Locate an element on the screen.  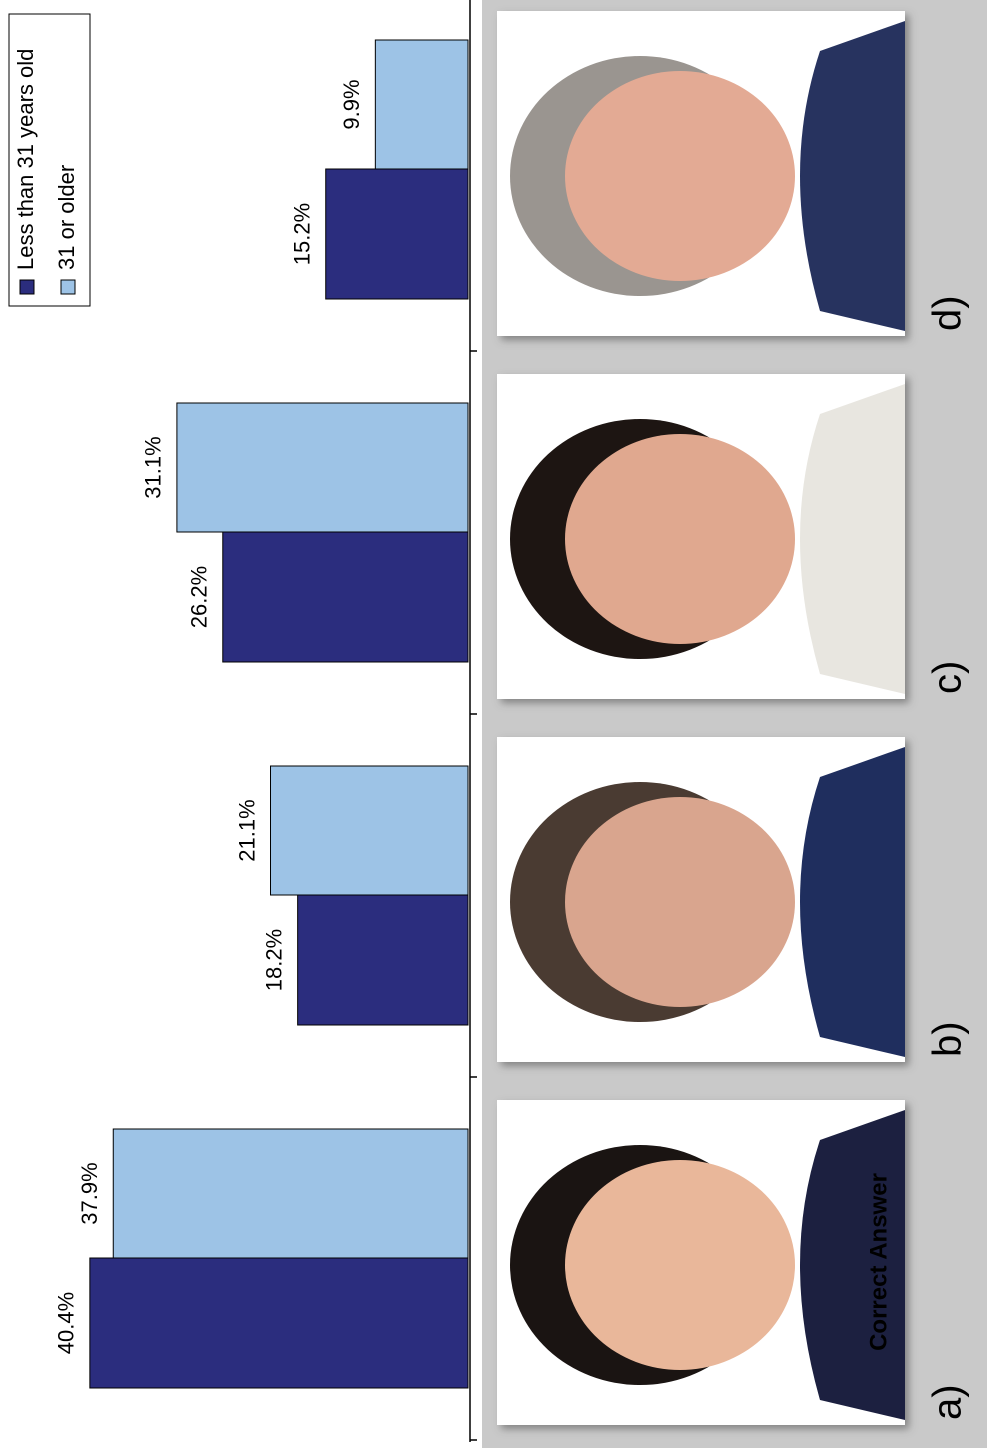
annotation: Correct Answer is located at coordinates (878, 1262).